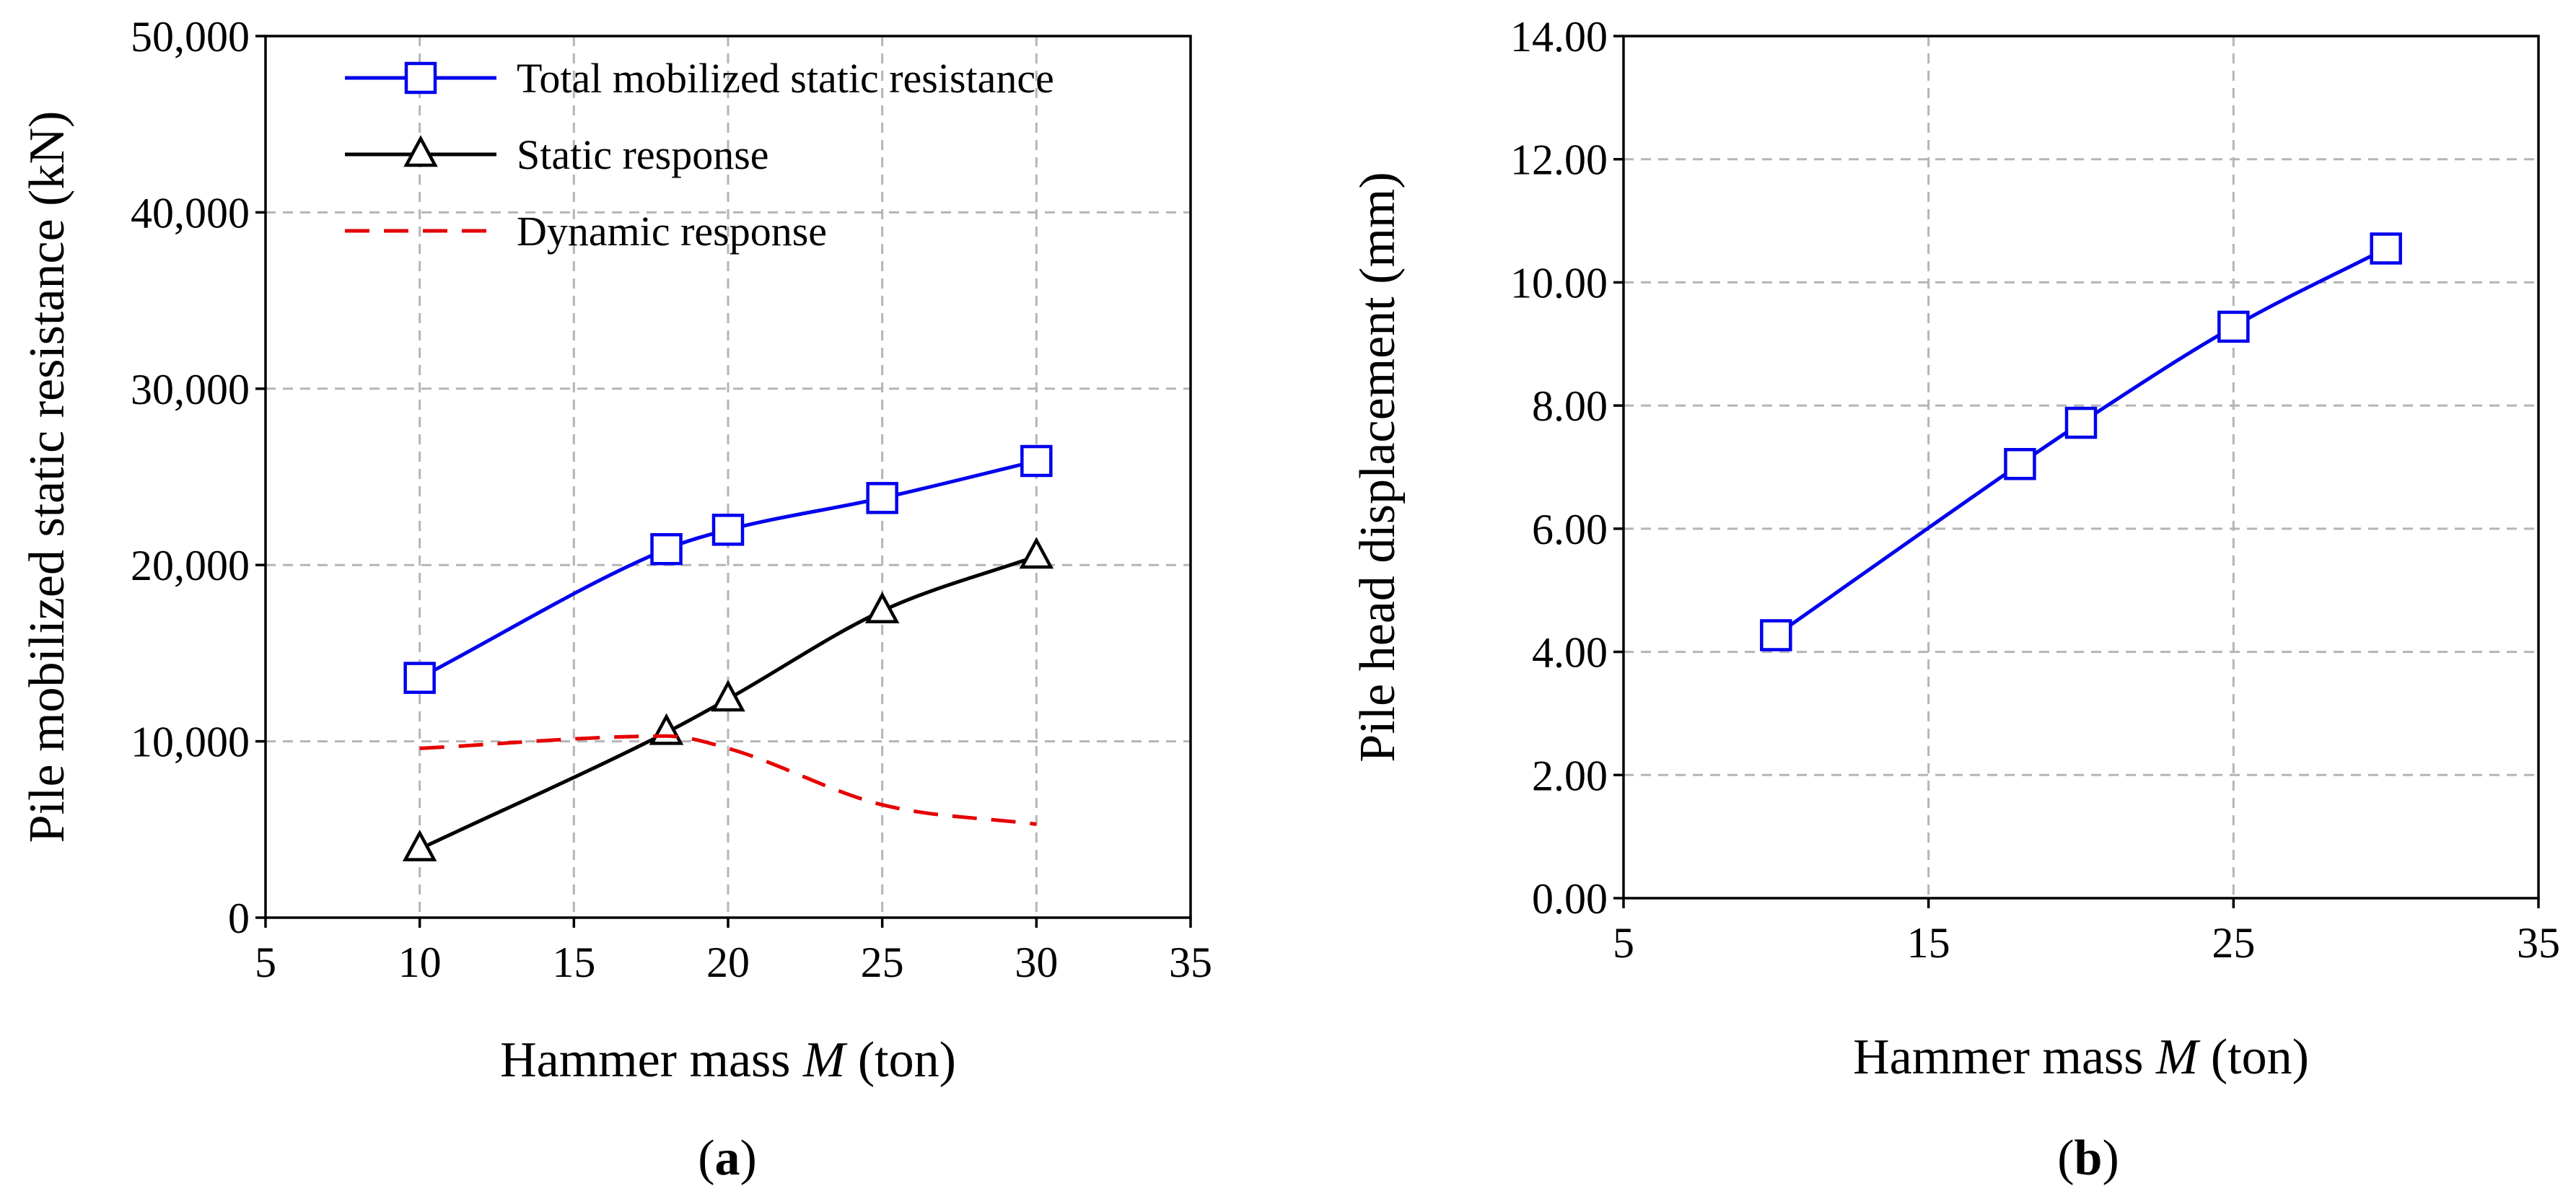 The height and width of the screenshot is (1199, 2576). What do you see at coordinates (420, 963) in the screenshot?
I see `x-tick-label: 10` at bounding box center [420, 963].